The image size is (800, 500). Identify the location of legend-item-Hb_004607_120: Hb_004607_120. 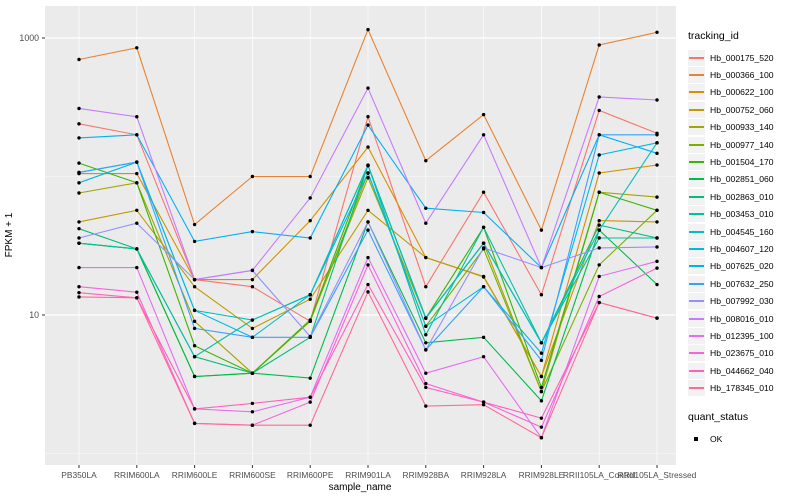
(743, 248).